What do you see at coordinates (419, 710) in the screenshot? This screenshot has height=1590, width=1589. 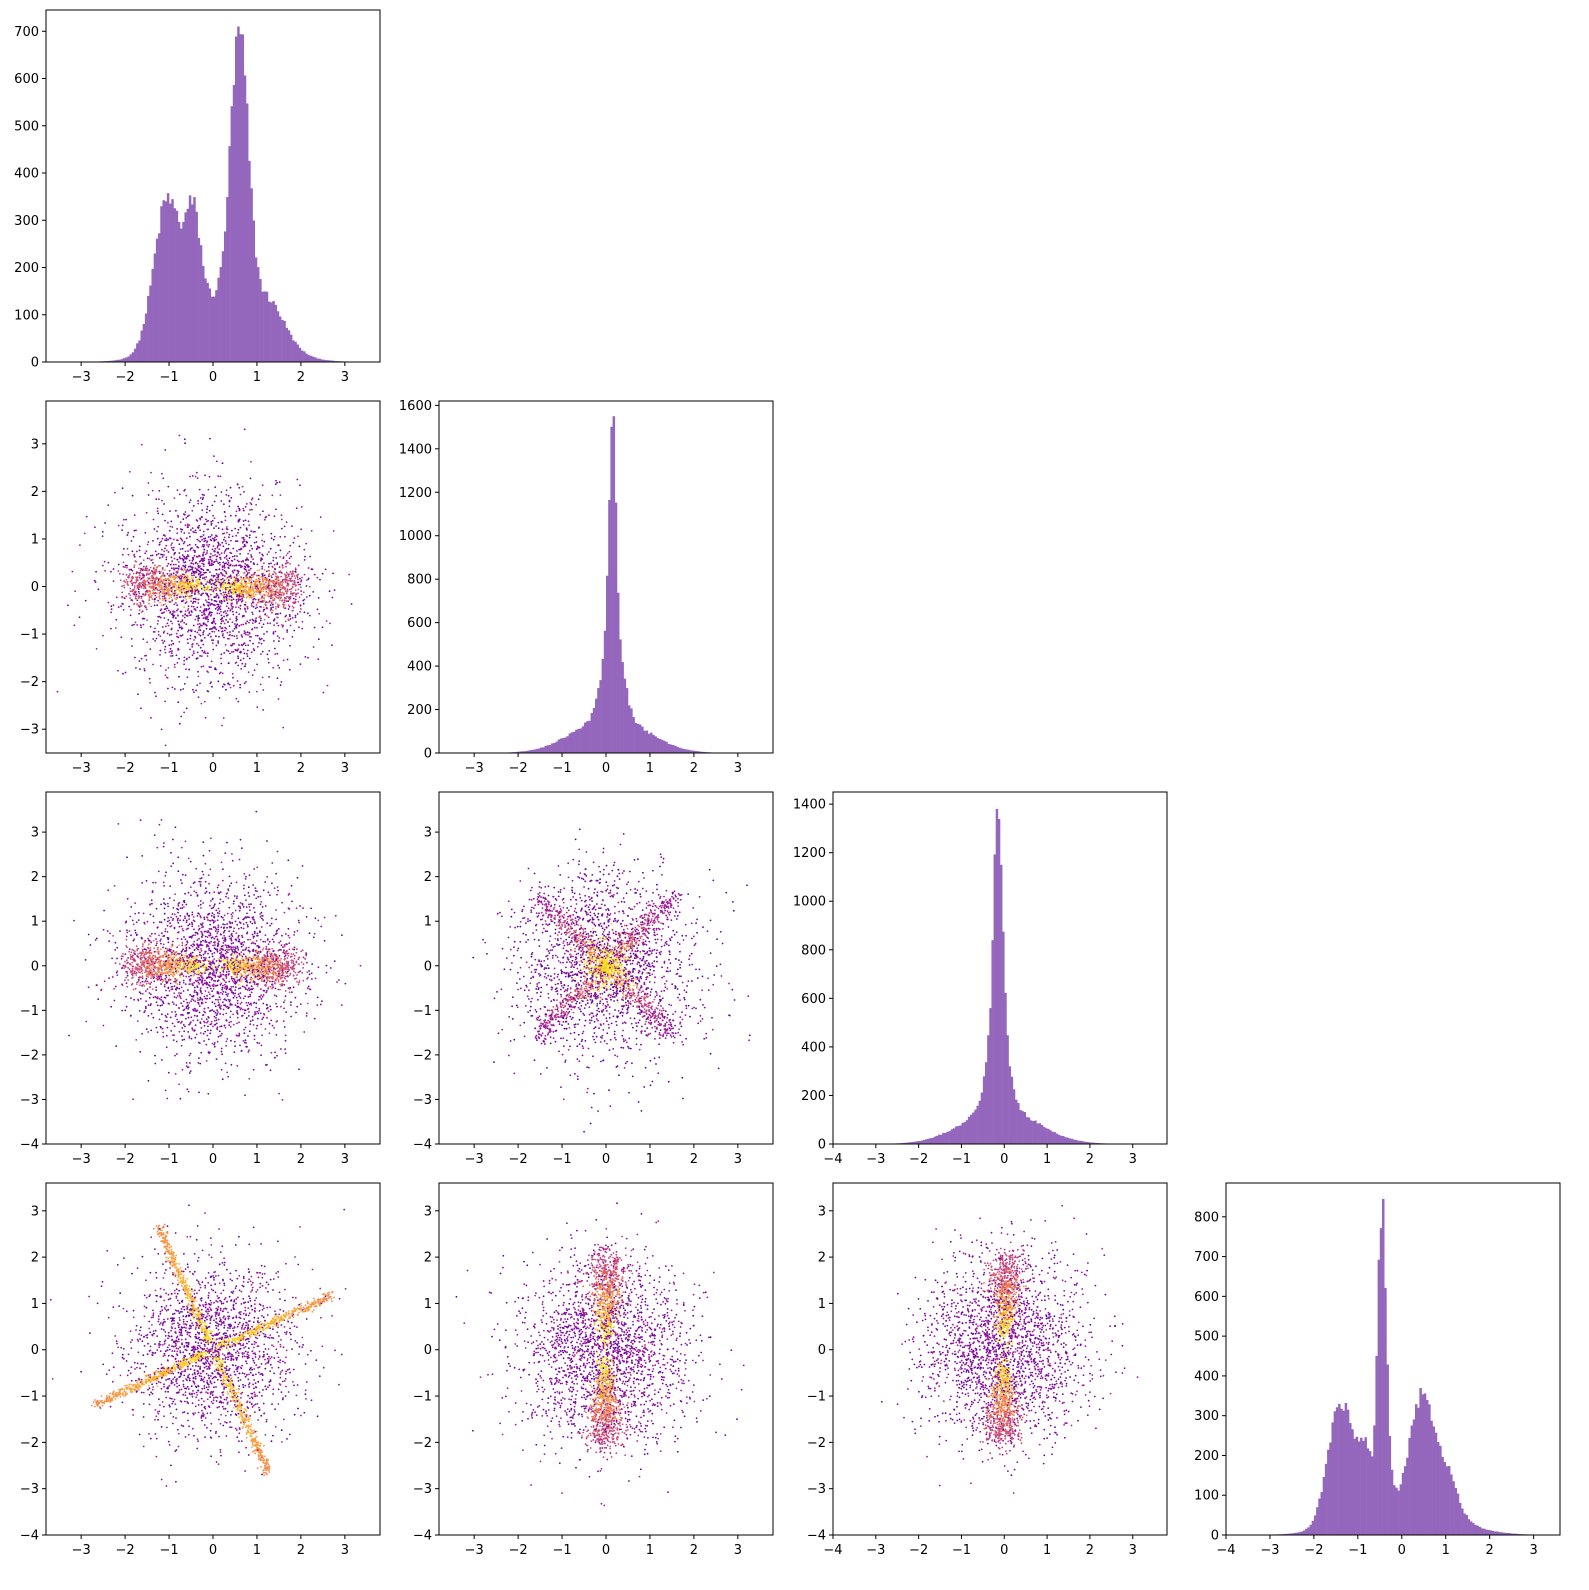 I see `panel-r1c1-ytick-label-1: 200` at bounding box center [419, 710].